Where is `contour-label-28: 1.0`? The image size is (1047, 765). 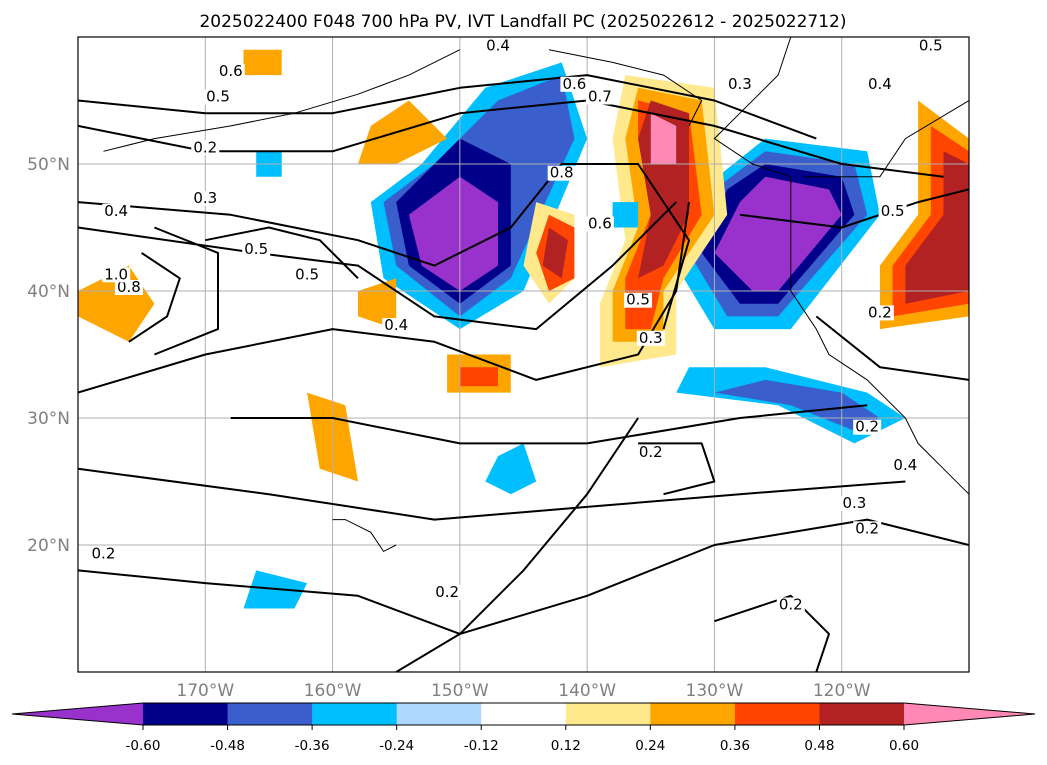 contour-label-28: 1.0 is located at coordinates (116, 274).